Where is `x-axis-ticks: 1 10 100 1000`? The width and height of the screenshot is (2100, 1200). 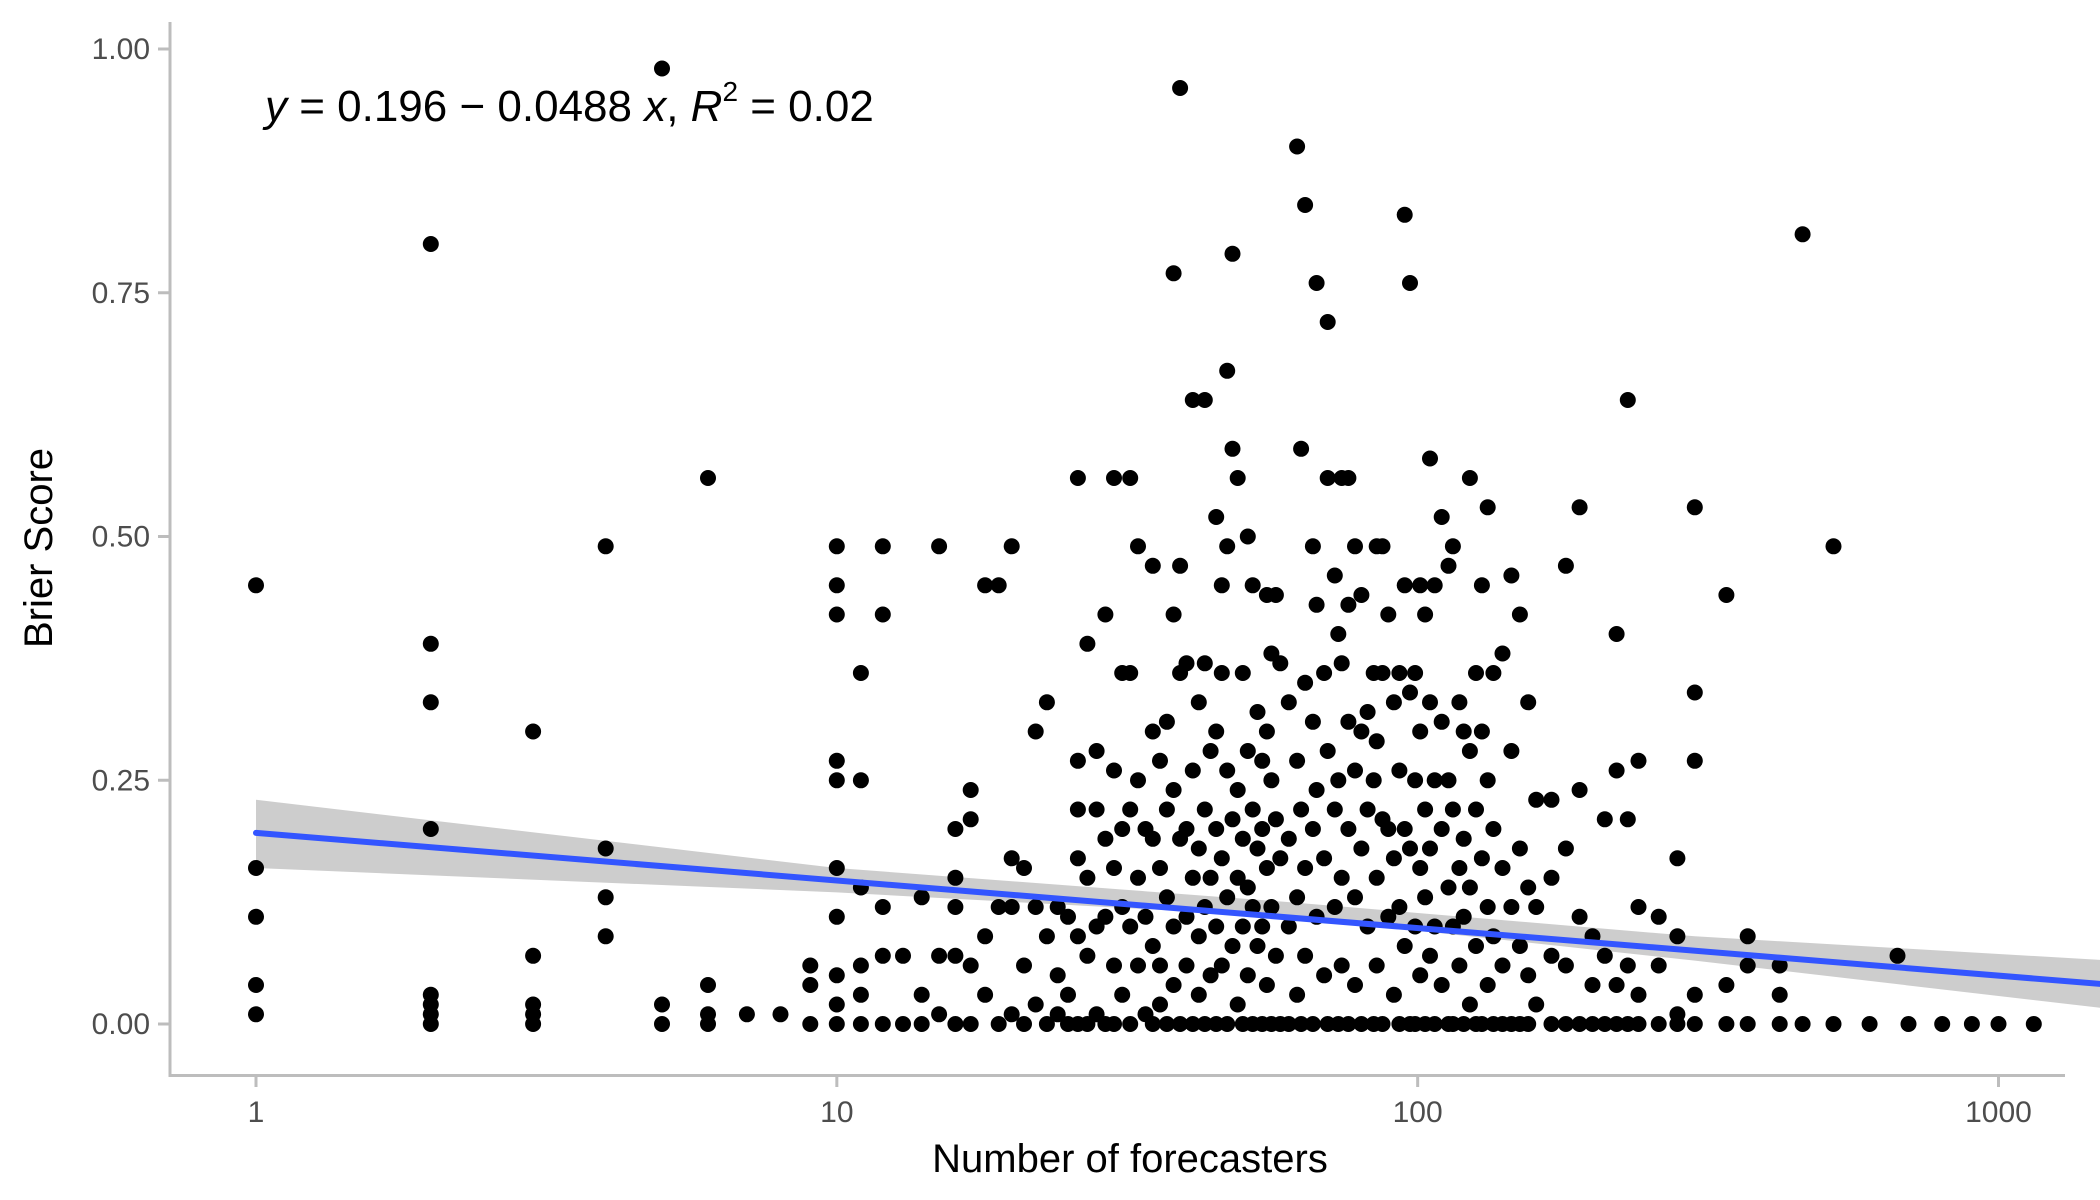
x-axis-ticks: 1 10 100 1000 is located at coordinates (1140, 1103).